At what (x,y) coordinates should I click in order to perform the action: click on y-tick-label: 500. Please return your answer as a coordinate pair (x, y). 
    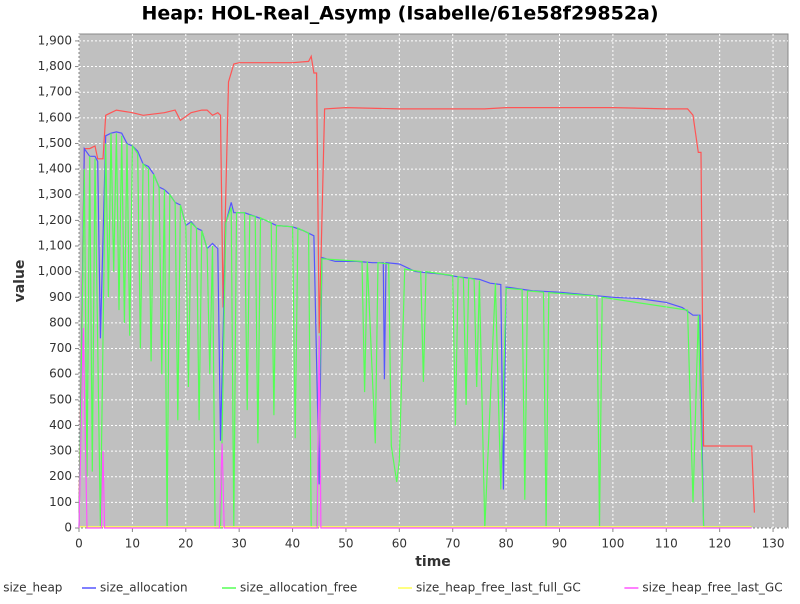
    Looking at the image, I should click on (60, 399).